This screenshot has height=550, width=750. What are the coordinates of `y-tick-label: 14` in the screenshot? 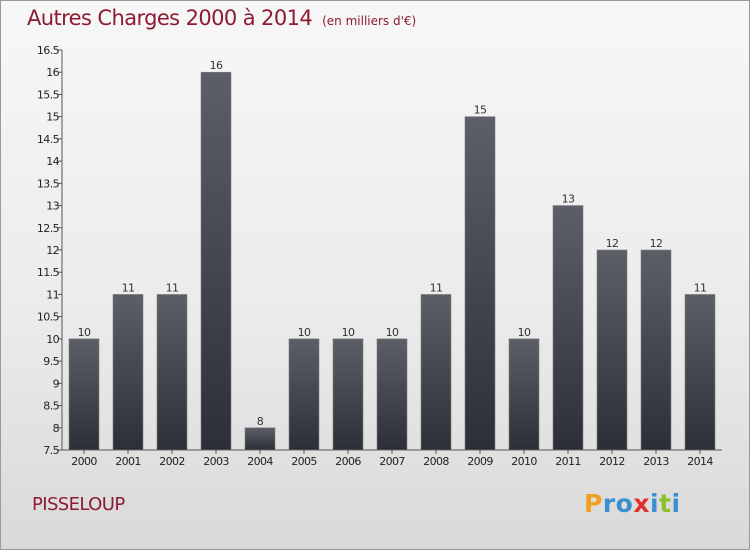 It's located at (52, 161).